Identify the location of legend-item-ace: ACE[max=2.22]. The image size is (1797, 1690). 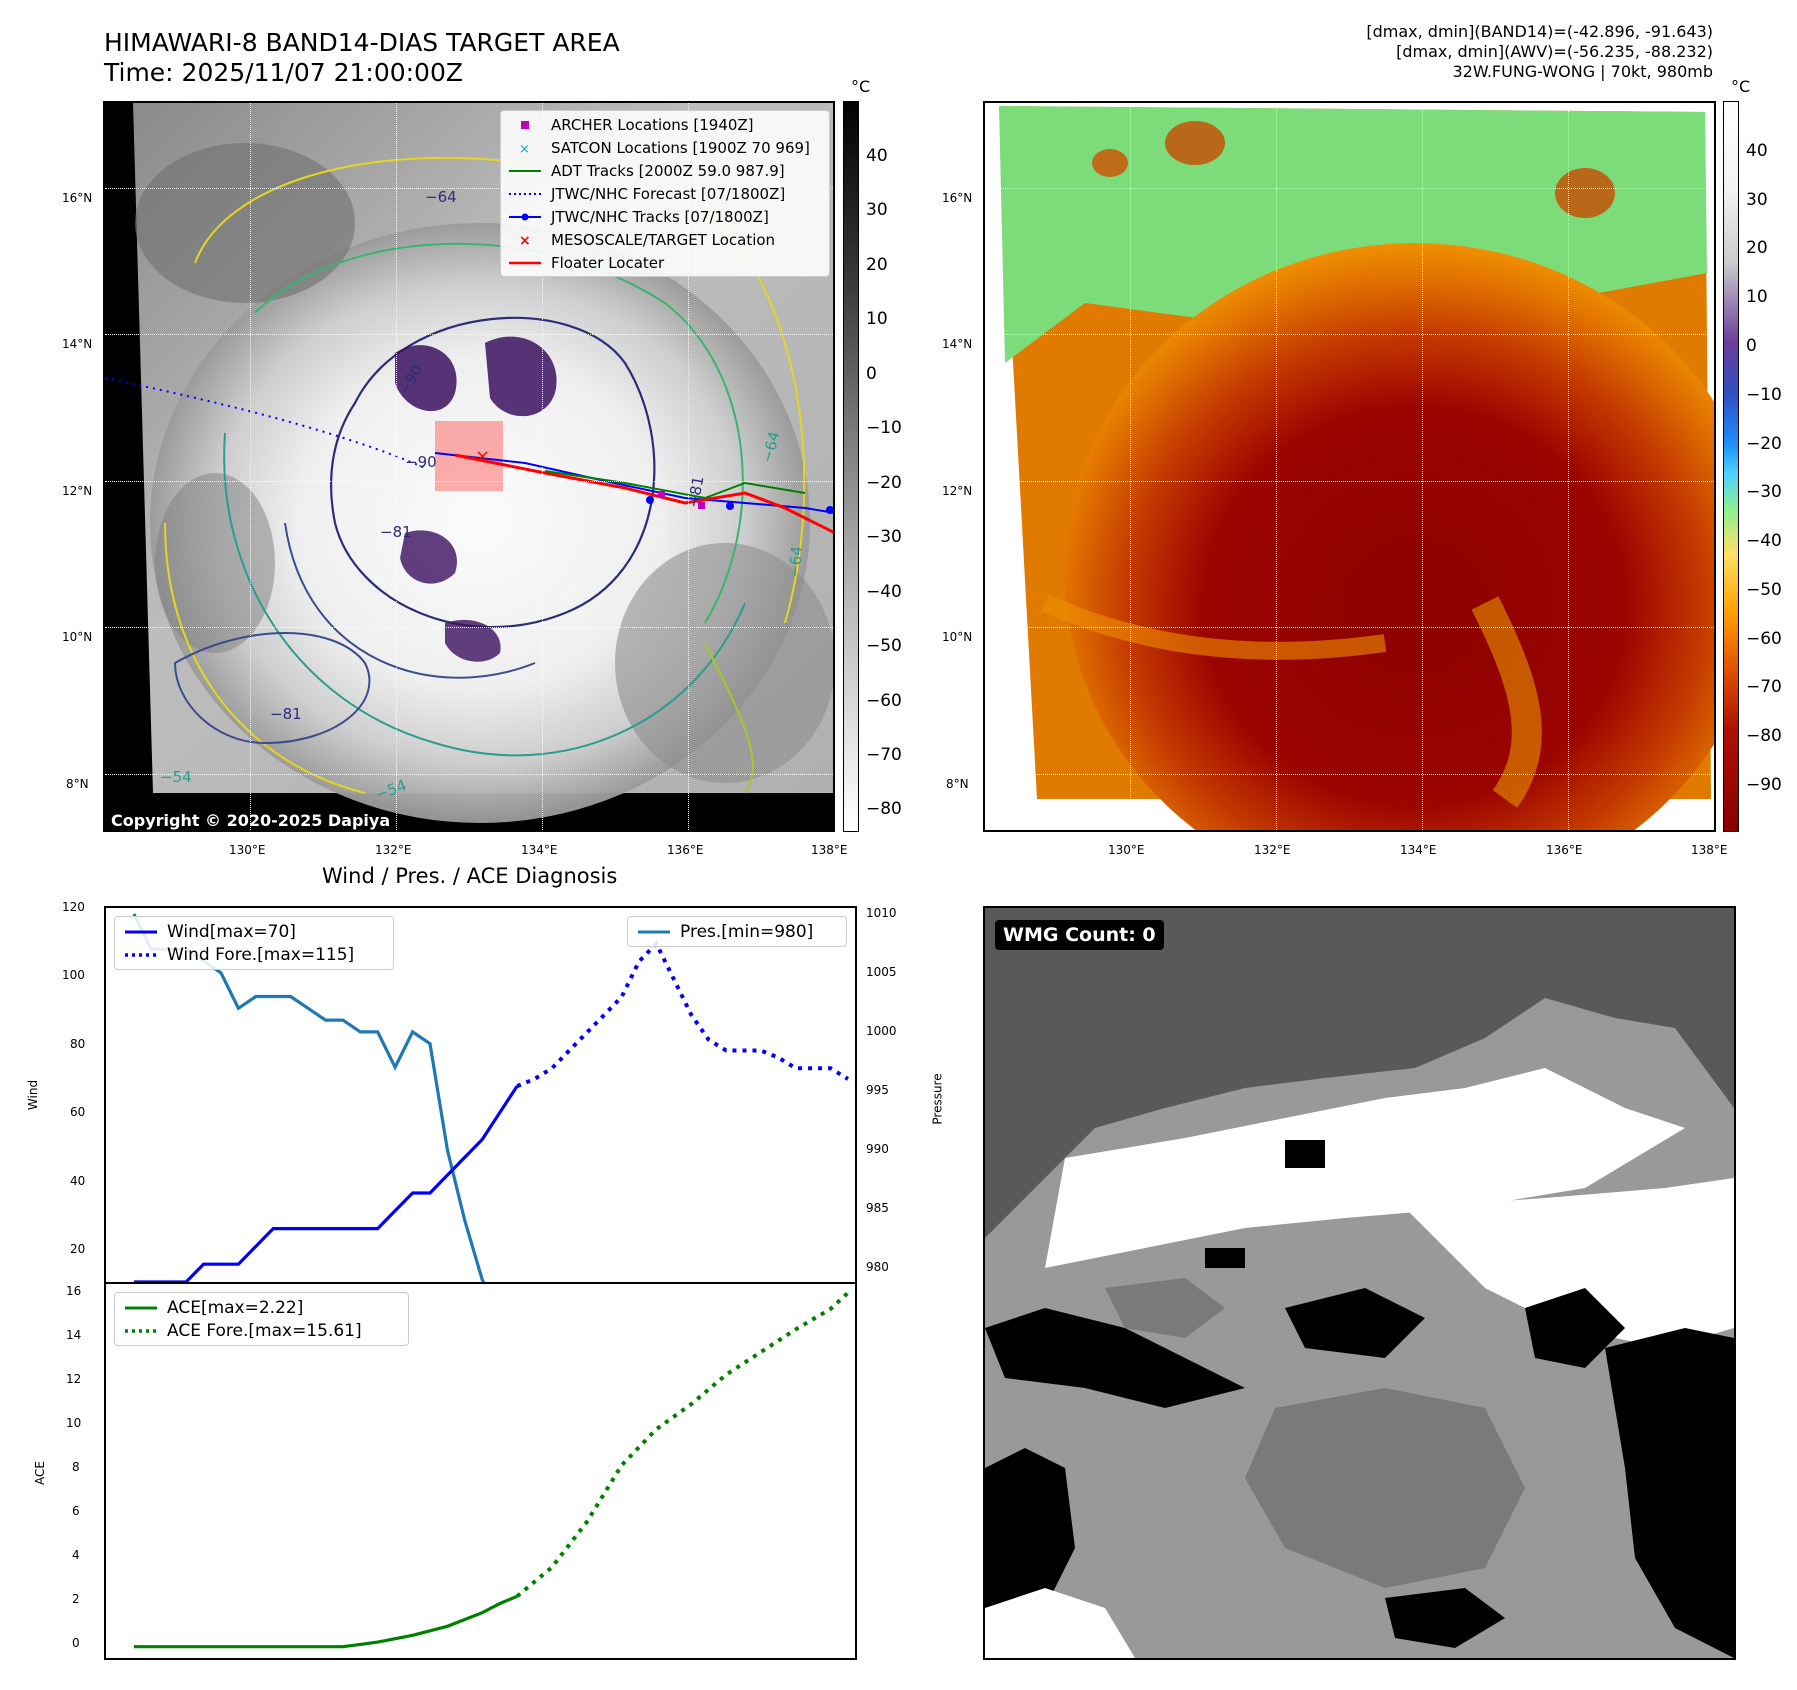
(261, 1307).